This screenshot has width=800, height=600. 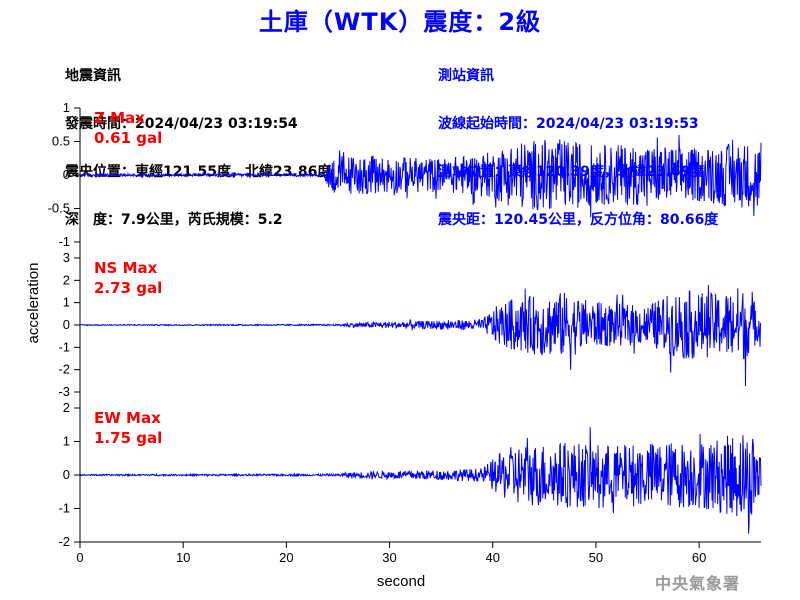 What do you see at coordinates (66, 407) in the screenshot?
I see `ew-ytick-label: 2` at bounding box center [66, 407].